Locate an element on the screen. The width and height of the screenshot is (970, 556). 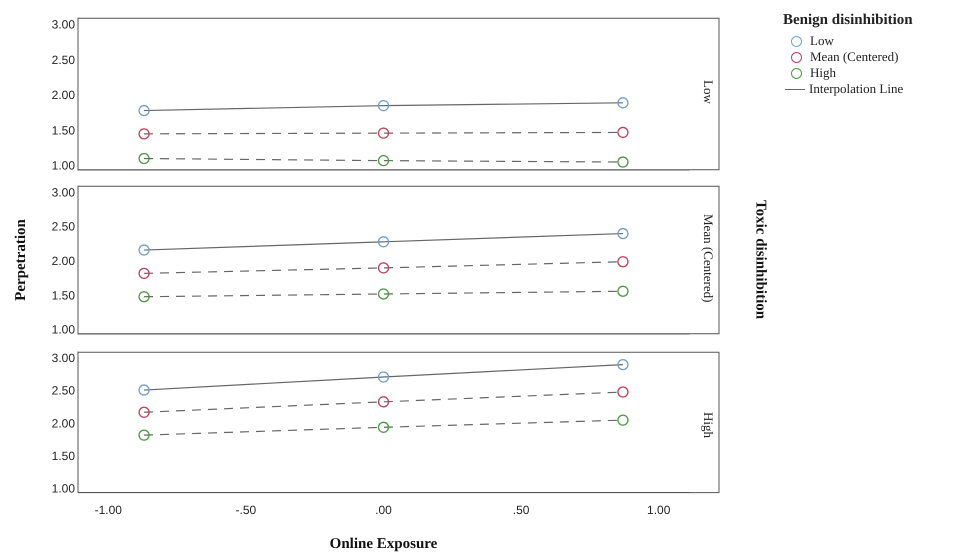
legend-label: Low is located at coordinates (822, 41).